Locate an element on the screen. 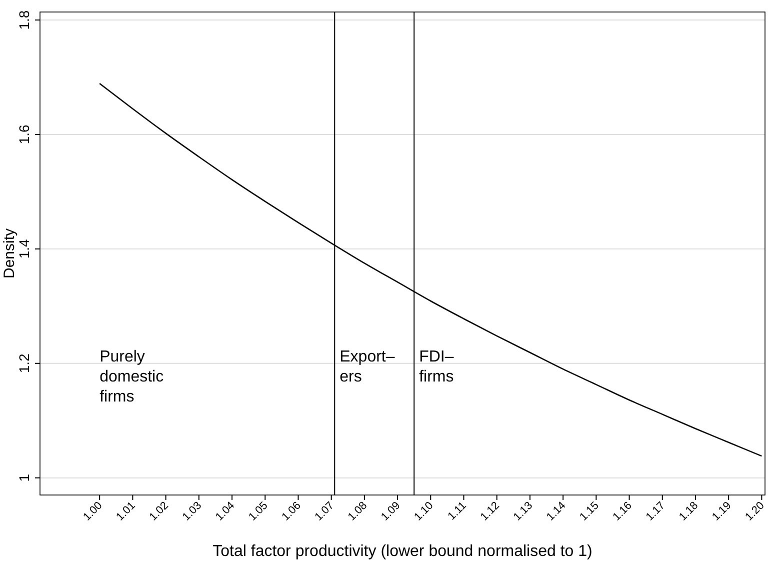 The image size is (769, 566). x-tick-label: 1.10 is located at coordinates (424, 512).